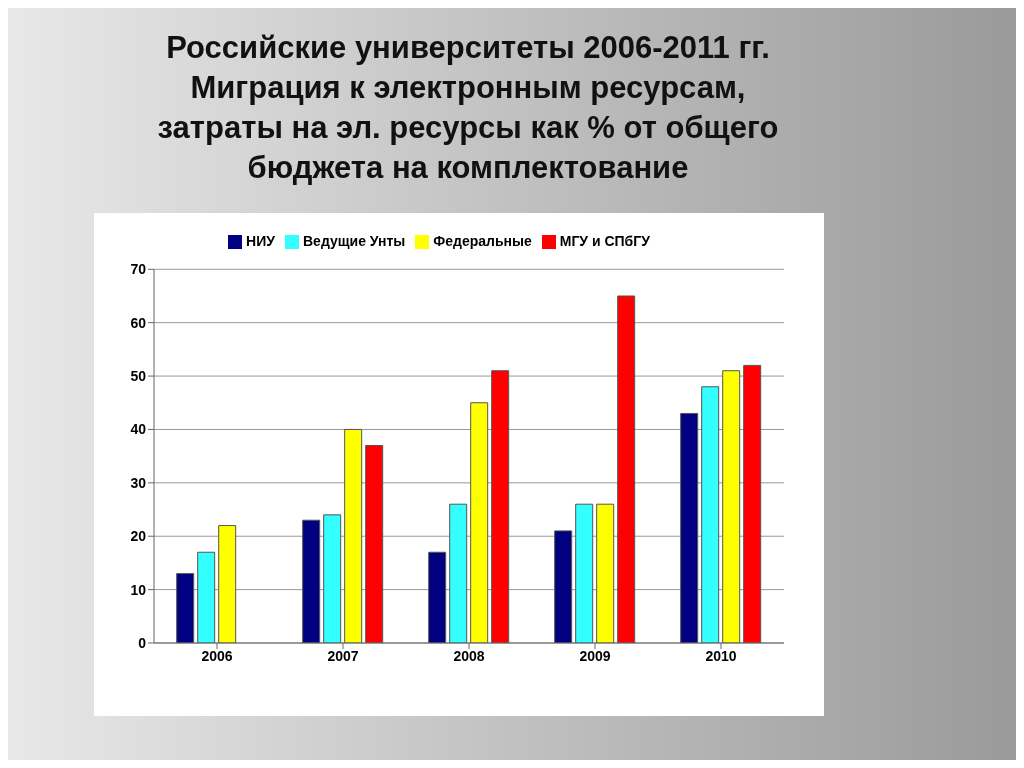 This screenshot has height=768, width=1024. I want to click on x-tick-label: 2009, so click(595, 655).